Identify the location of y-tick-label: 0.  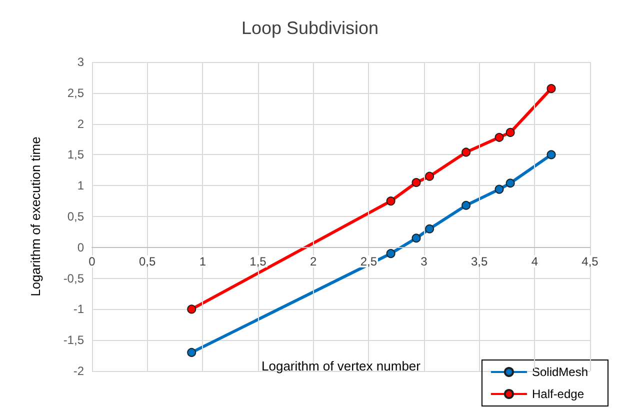
(80, 247).